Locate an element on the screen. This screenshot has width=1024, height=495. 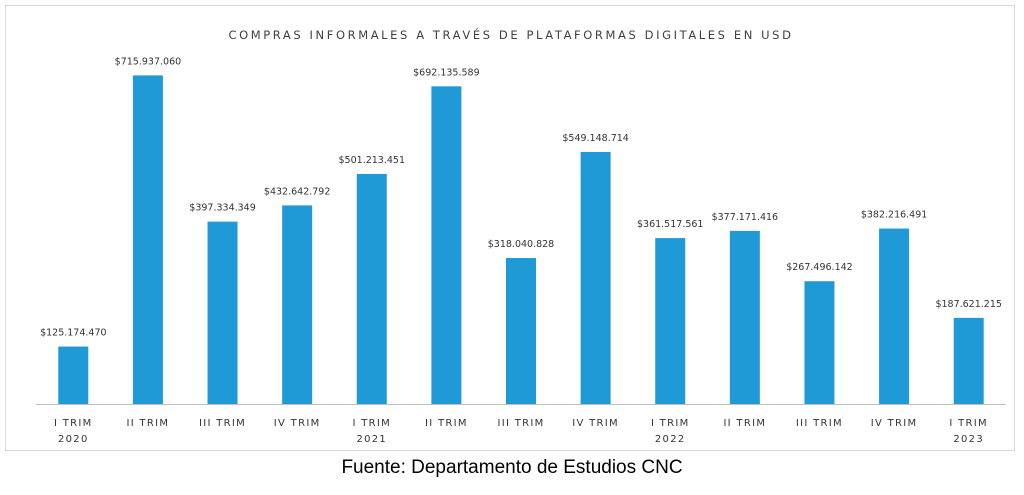
x-tick-year: 2020 is located at coordinates (73, 439).